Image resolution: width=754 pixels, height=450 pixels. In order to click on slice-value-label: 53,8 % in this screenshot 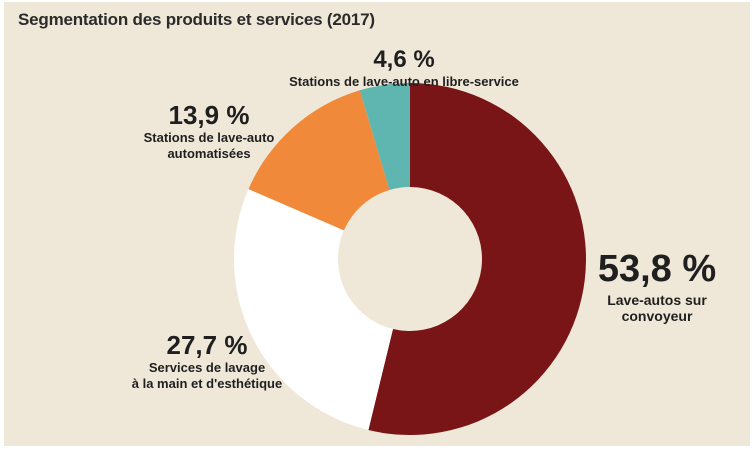, I will do `click(657, 269)`.